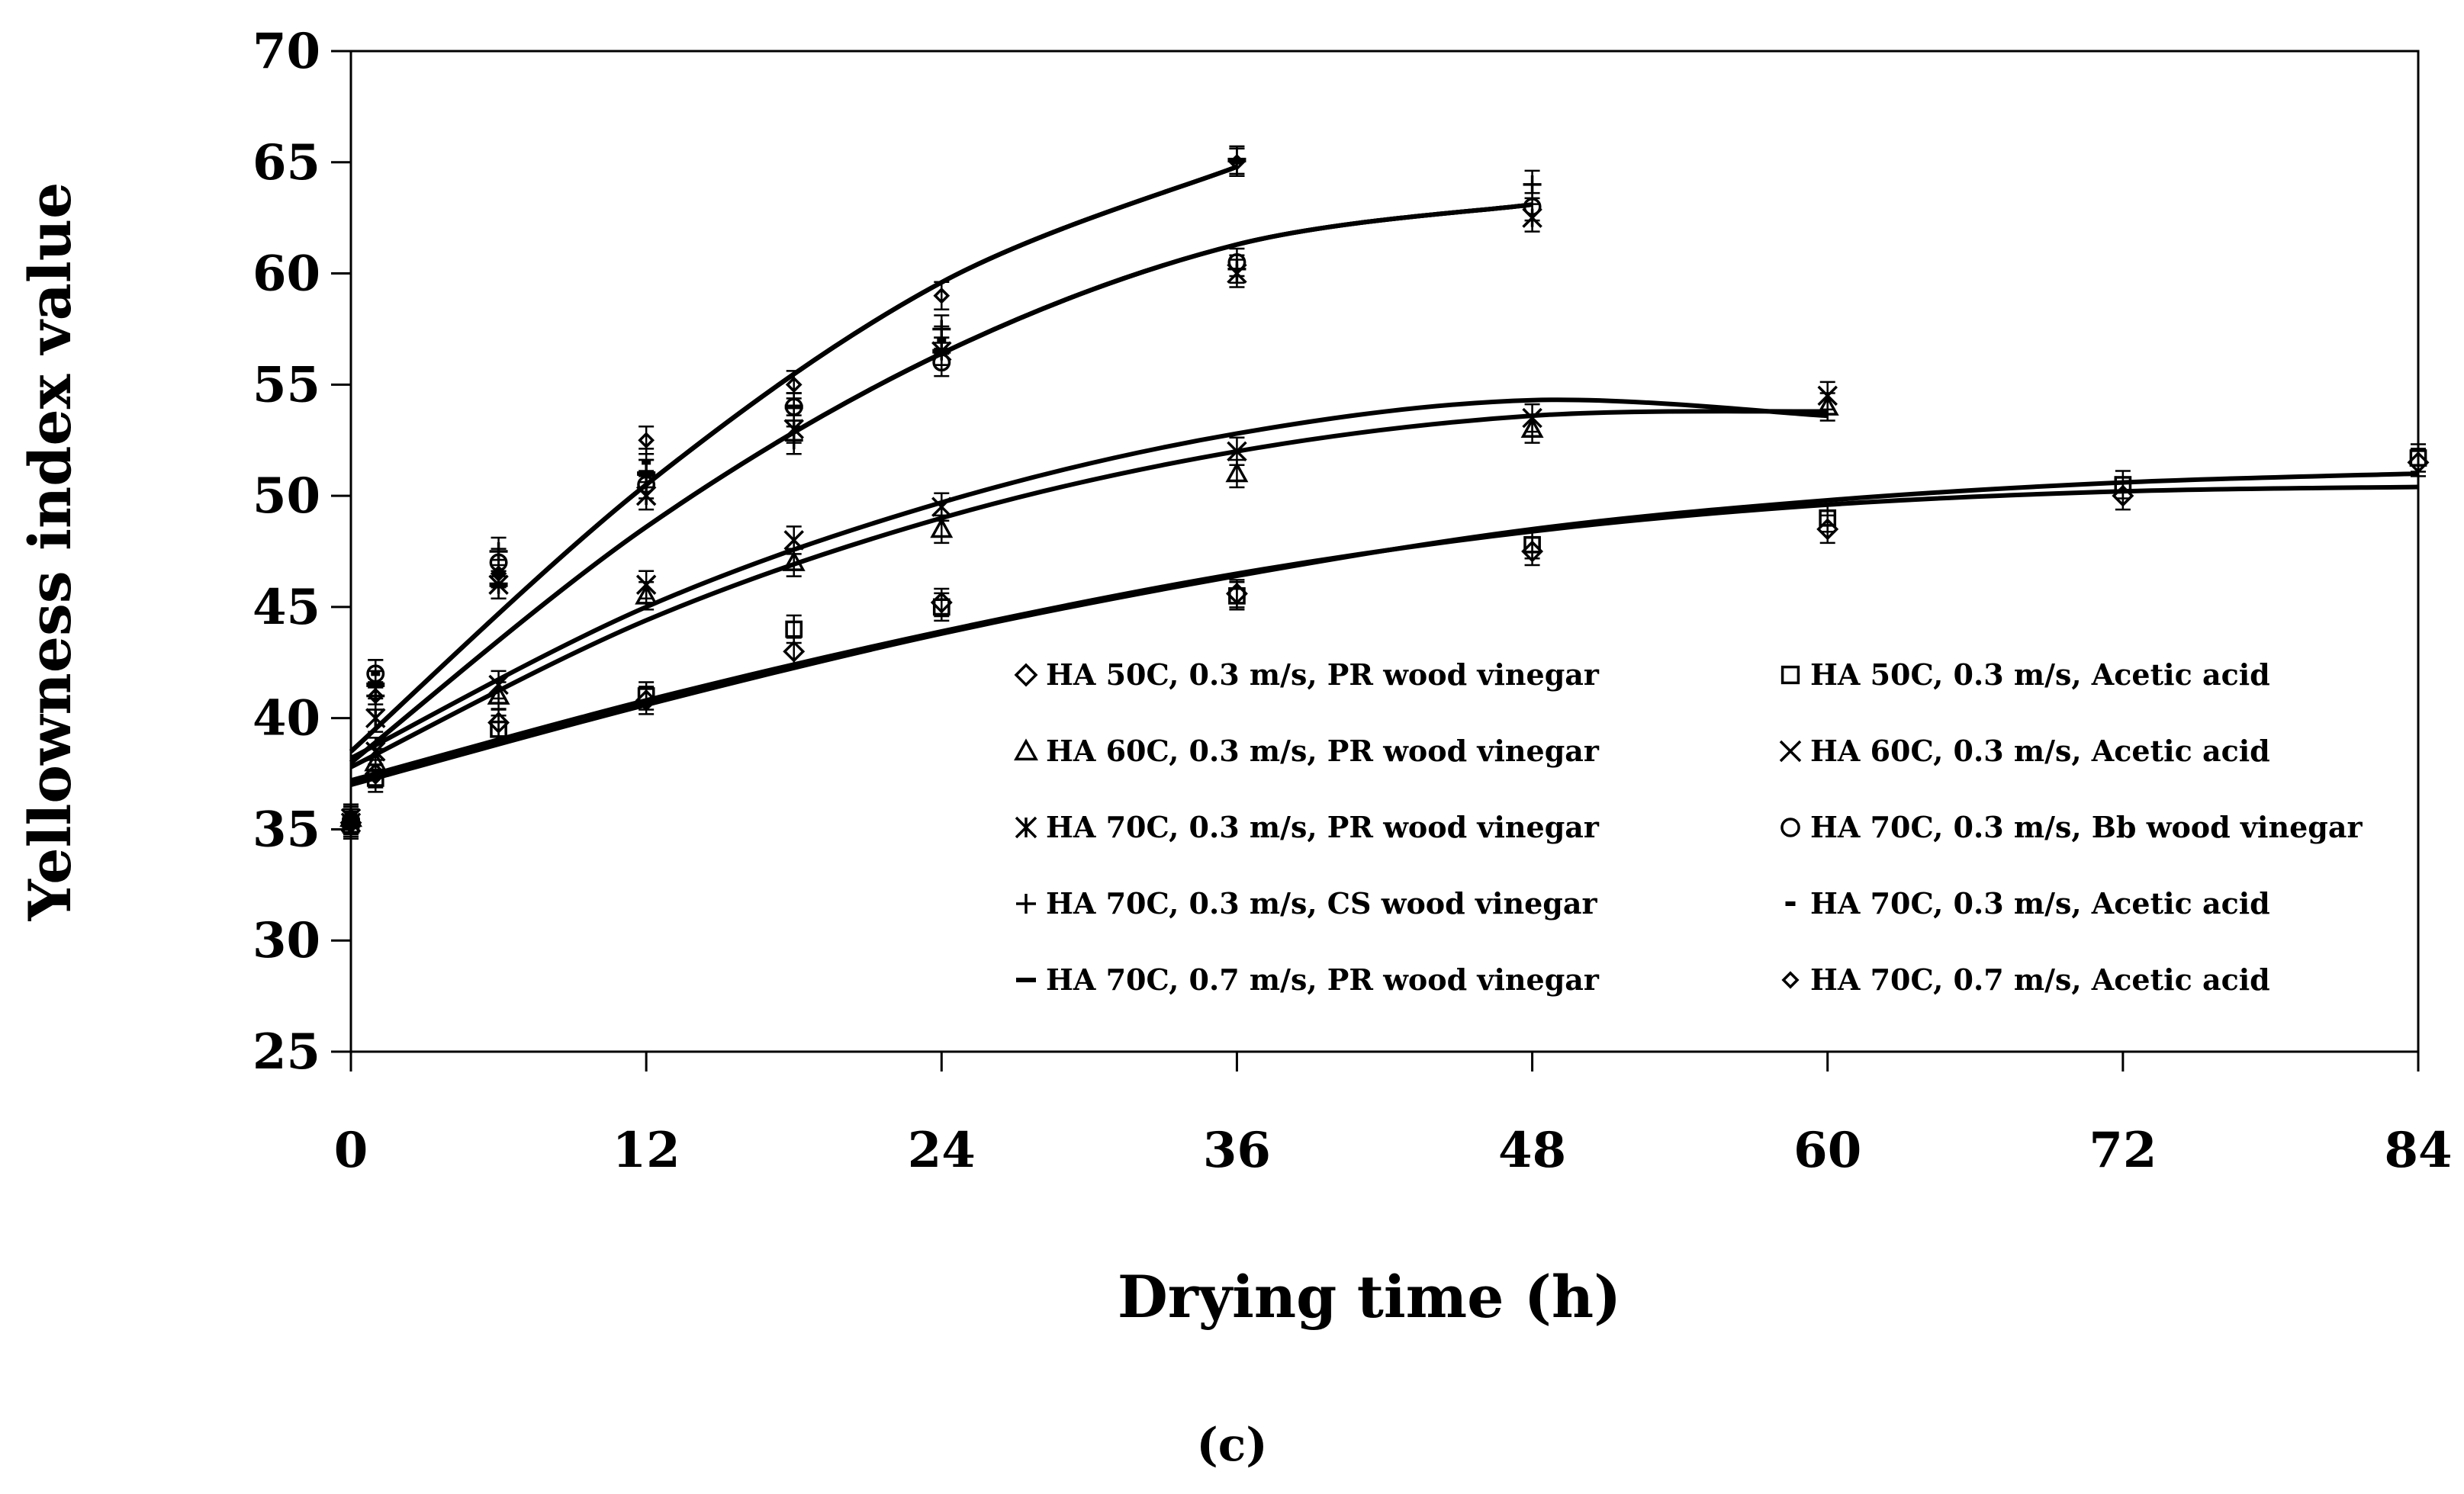  Describe the element at coordinates (2418, 1151) in the screenshot. I see `x-tick-label: 84` at that location.